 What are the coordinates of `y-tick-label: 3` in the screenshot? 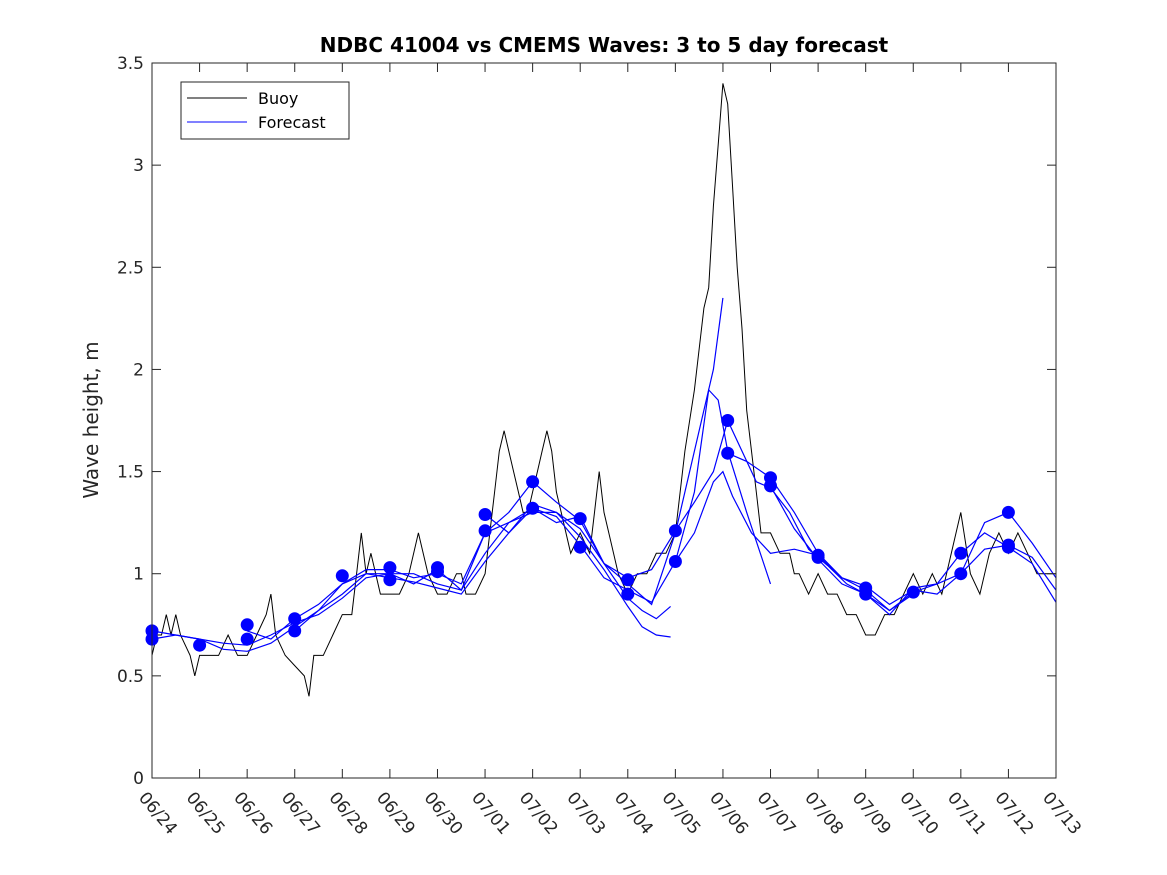 It's located at (138, 166).